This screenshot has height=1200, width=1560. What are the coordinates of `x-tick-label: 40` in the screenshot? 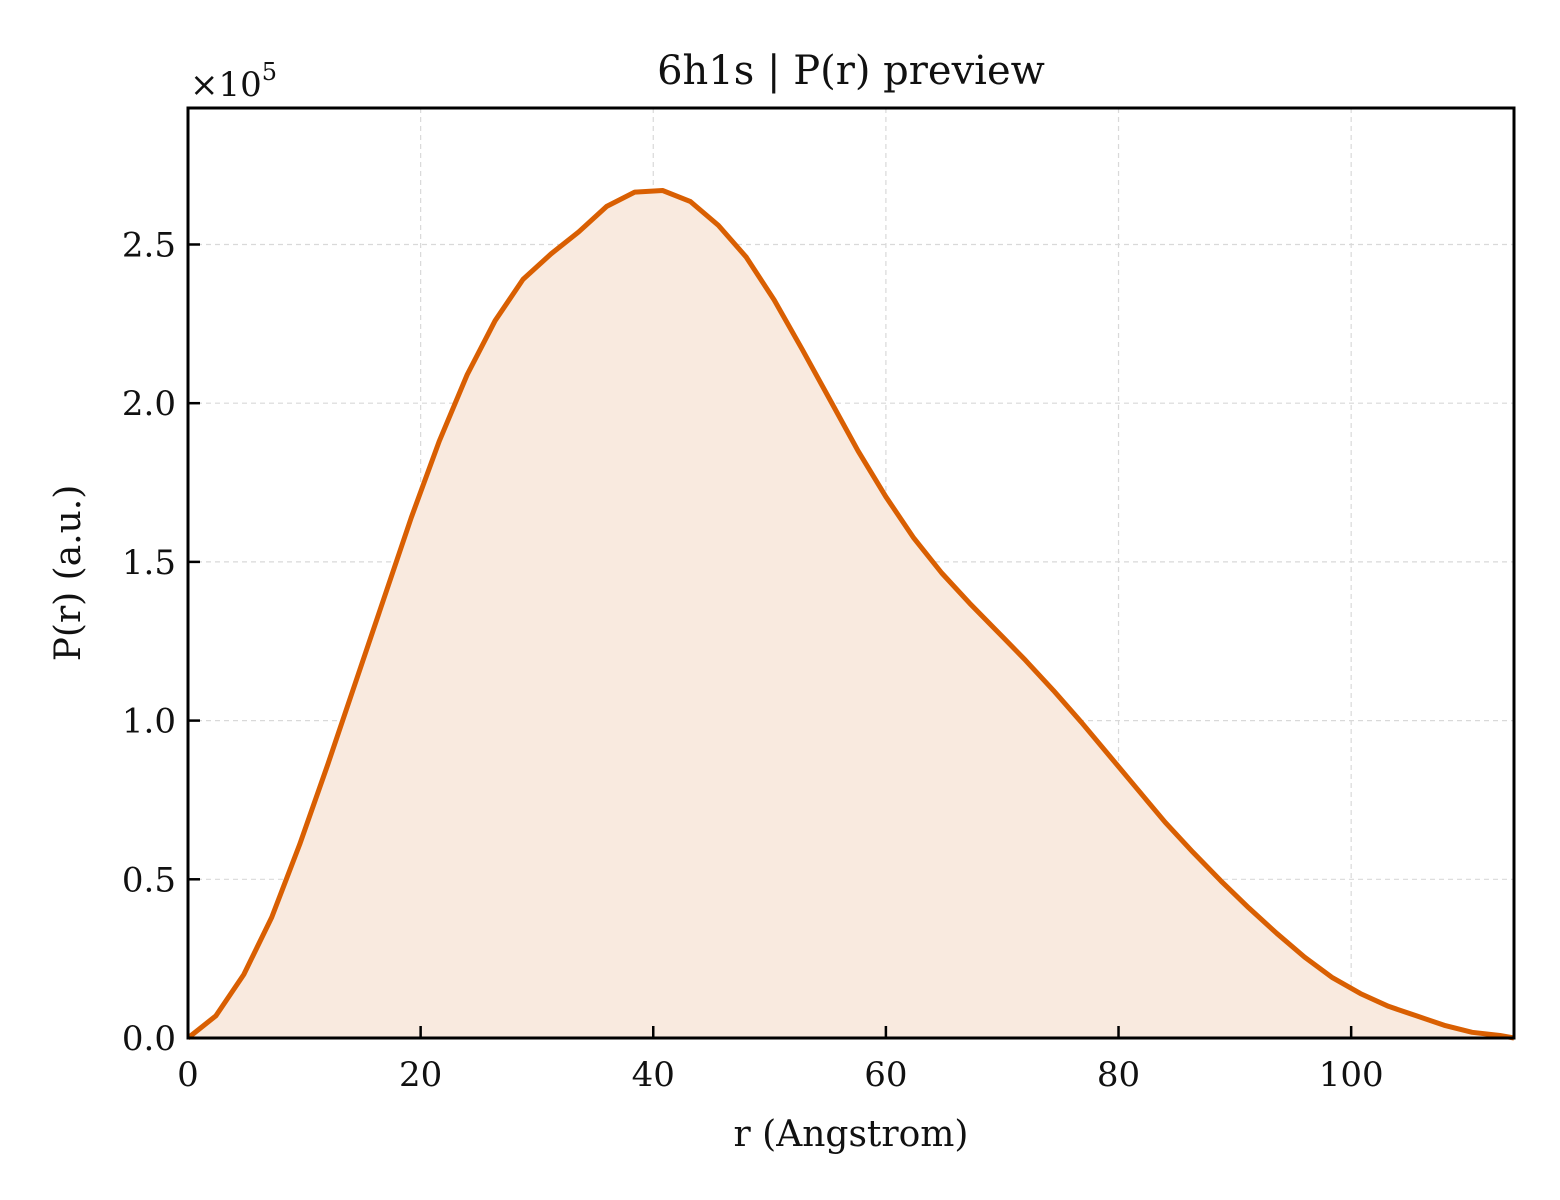 It's located at (653, 1075).